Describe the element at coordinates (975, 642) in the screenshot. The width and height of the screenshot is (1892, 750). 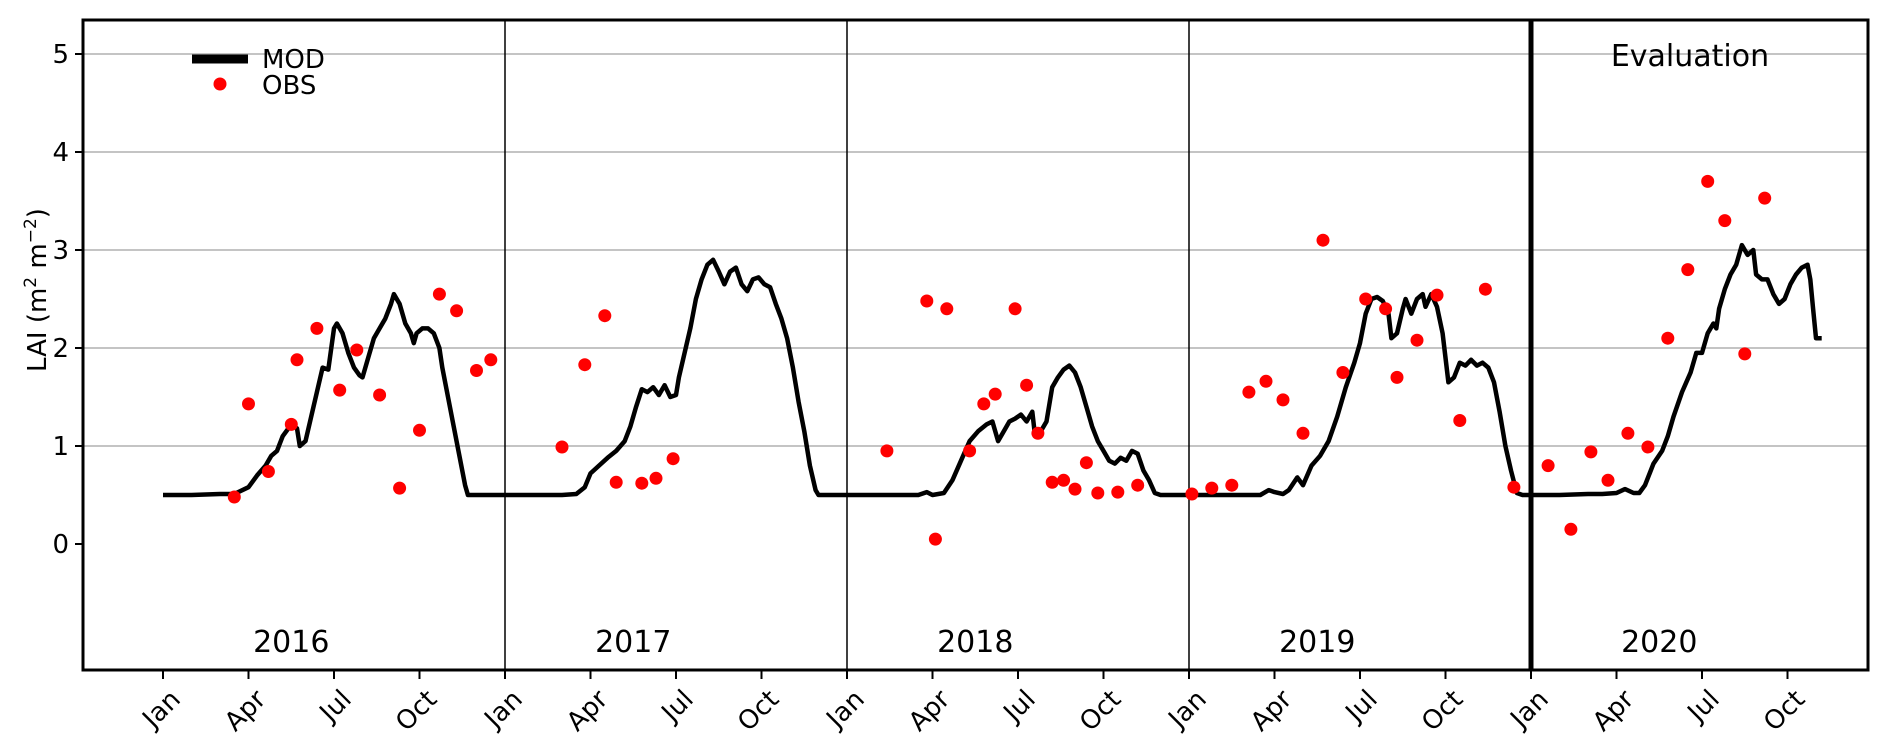
I see `year-panel-labels: 2016 2017 2018 2019 2020` at that location.